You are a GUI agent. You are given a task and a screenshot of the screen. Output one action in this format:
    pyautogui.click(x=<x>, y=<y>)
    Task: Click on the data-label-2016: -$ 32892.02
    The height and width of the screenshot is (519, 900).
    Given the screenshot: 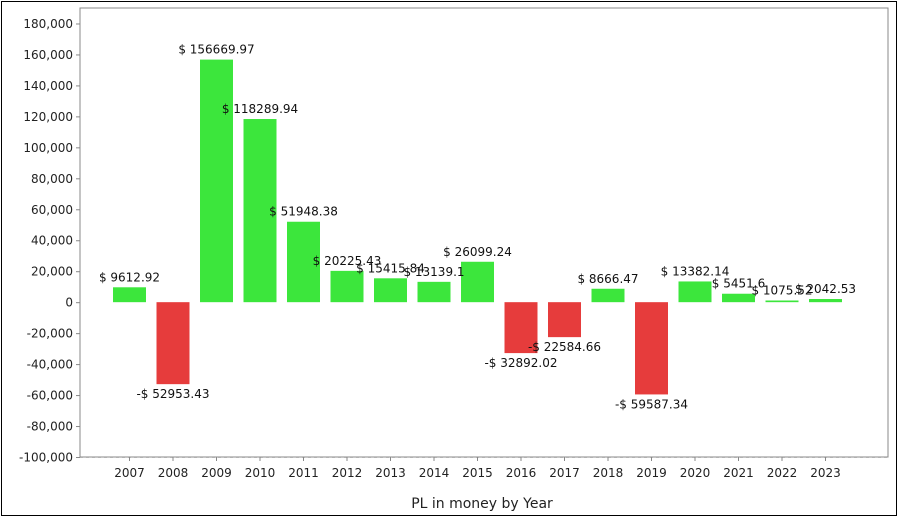 What is the action you would take?
    pyautogui.click(x=520, y=363)
    